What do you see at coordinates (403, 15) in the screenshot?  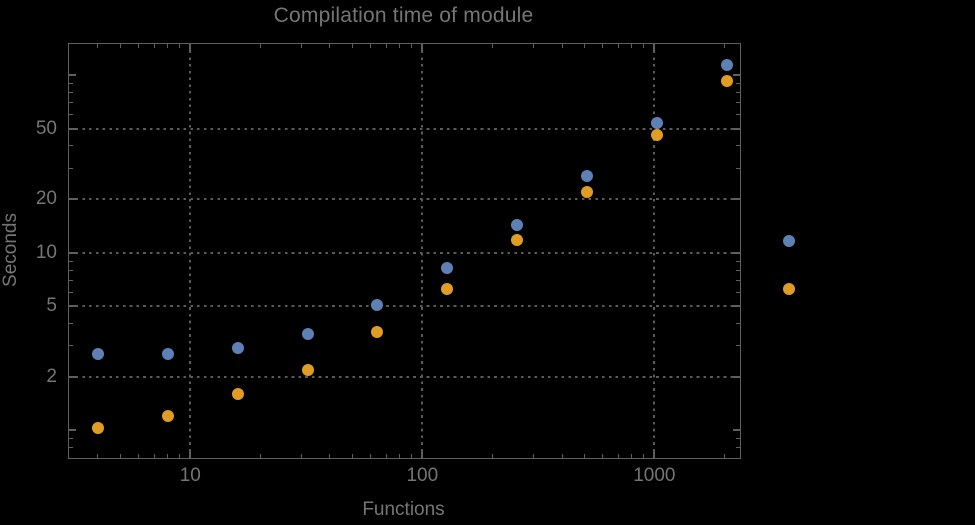 I see `chart-title: Compilation time of module` at bounding box center [403, 15].